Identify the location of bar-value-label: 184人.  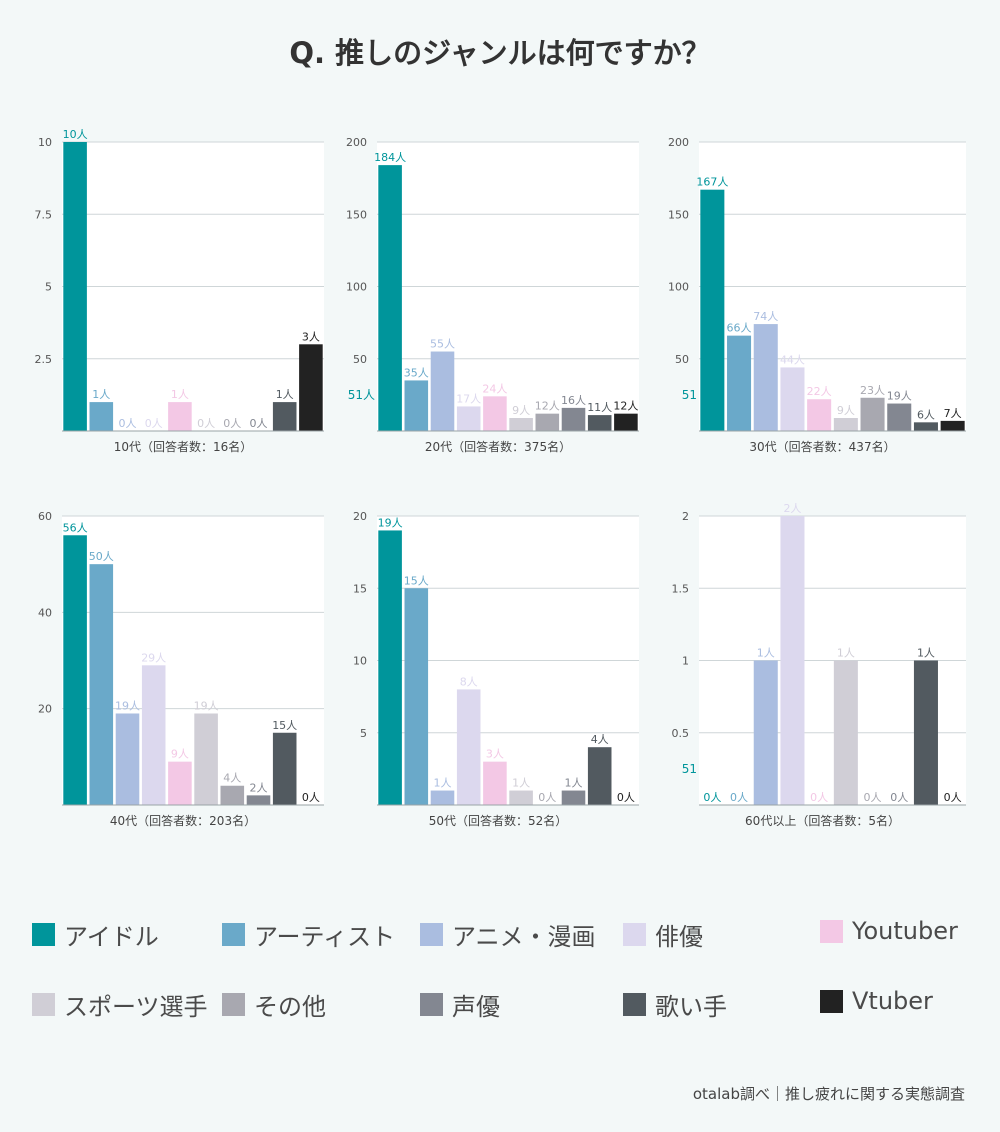
(390, 157).